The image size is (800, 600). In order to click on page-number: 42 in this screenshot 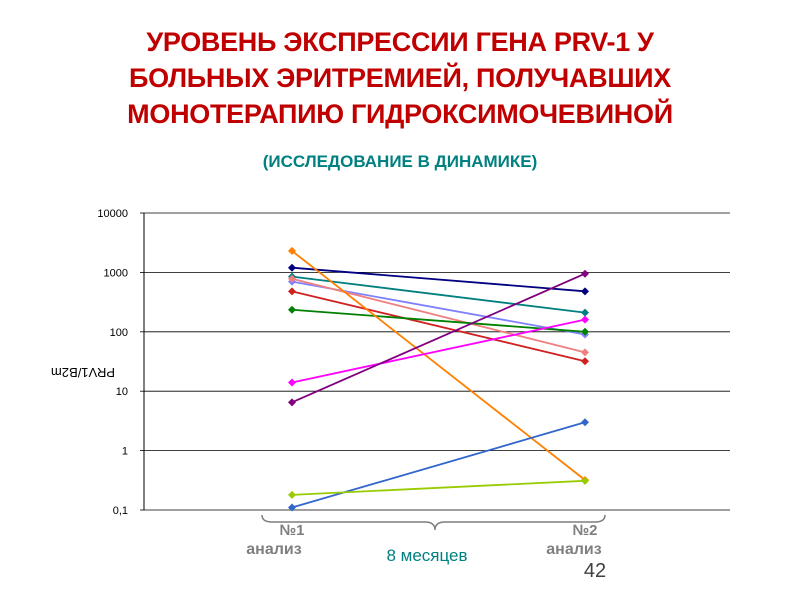, I will do `click(595, 571)`.